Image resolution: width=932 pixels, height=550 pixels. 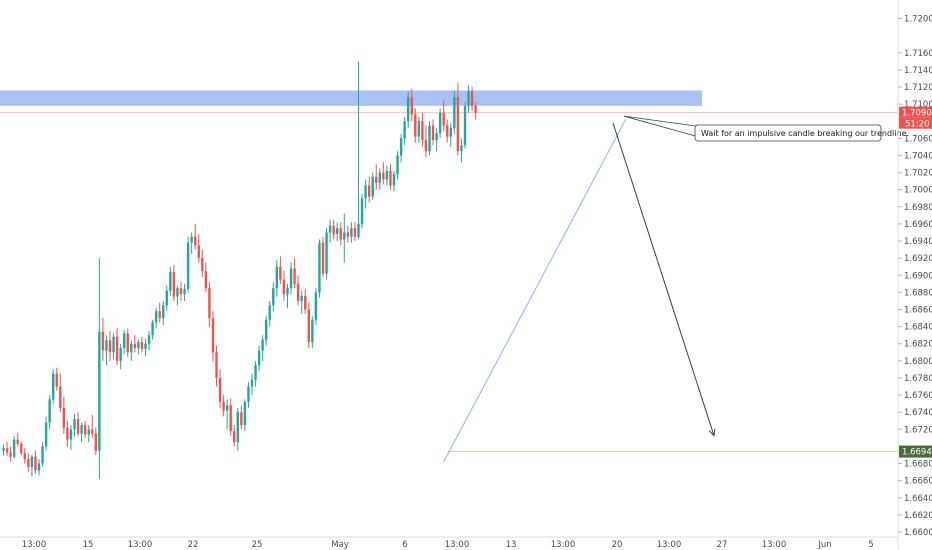 I want to click on x-tick-label: 13, so click(x=511, y=545).